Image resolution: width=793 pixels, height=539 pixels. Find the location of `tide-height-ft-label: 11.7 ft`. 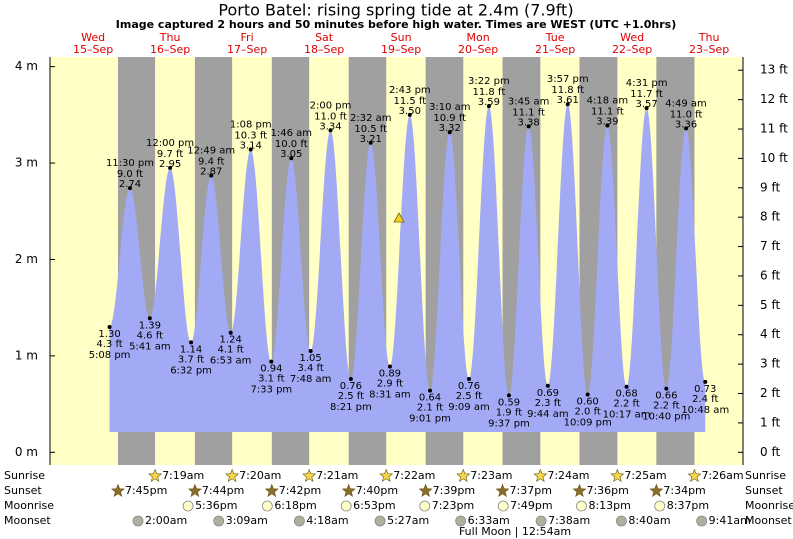

tide-height-ft-label: 11.7 ft is located at coordinates (646, 94).